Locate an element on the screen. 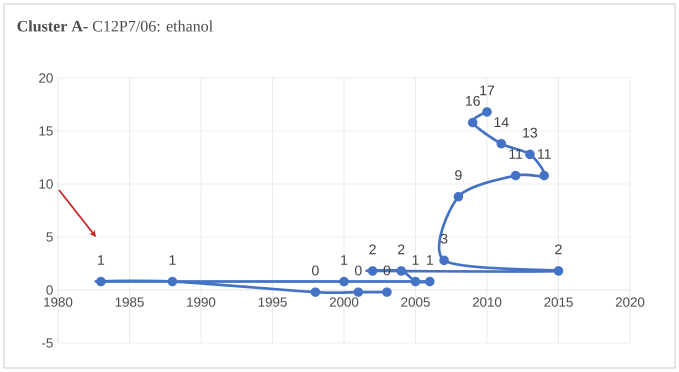  x-tick-label: 2020 is located at coordinates (630, 302).